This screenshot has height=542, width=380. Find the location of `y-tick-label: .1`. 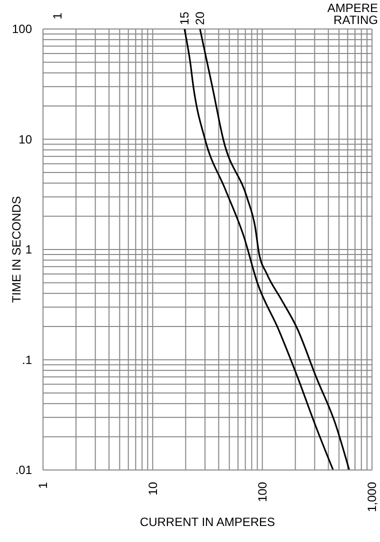

y-tick-label: .1 is located at coordinates (27, 359).